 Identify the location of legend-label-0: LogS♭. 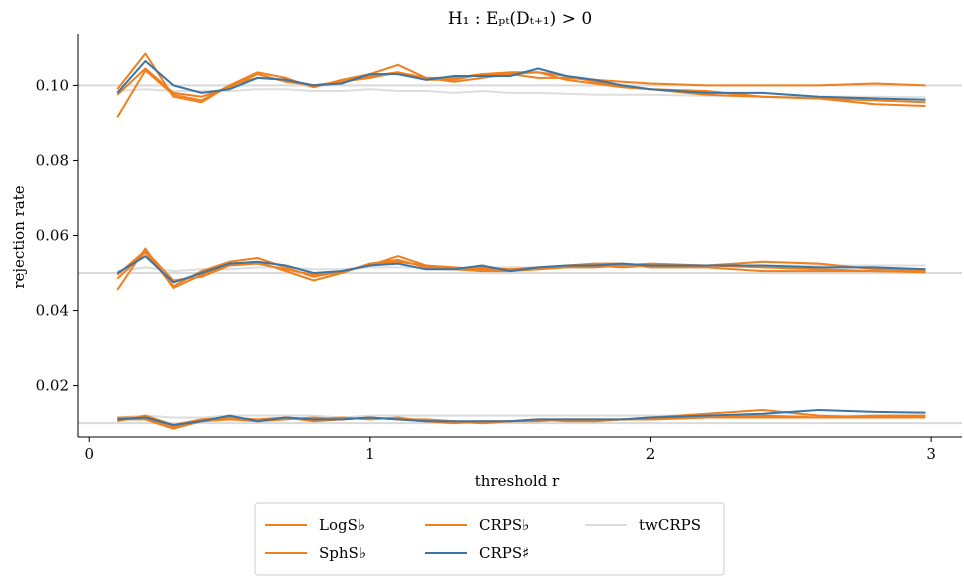
(342, 525).